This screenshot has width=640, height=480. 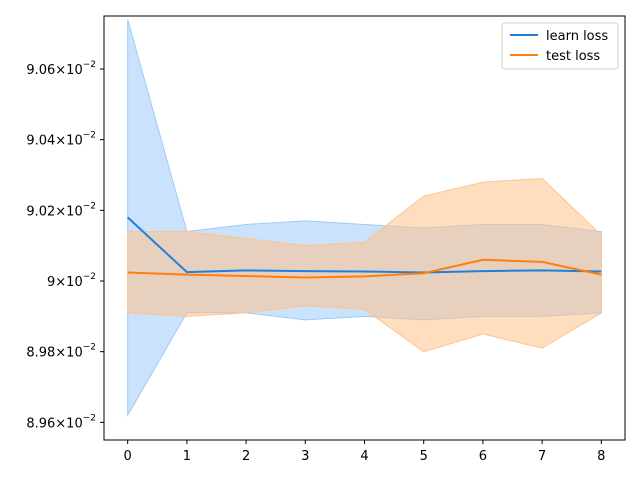 I want to click on y-tick-label: 9×10⁻², so click(x=71, y=281).